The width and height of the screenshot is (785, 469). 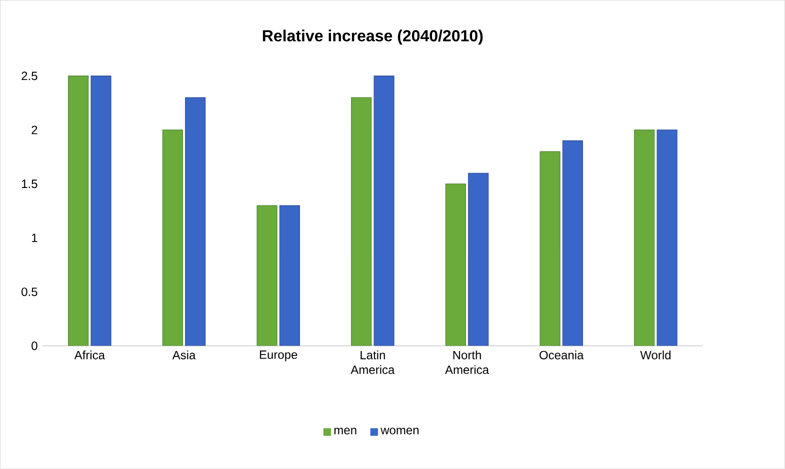 What do you see at coordinates (467, 362) in the screenshot?
I see `x-tick-label: North America` at bounding box center [467, 362].